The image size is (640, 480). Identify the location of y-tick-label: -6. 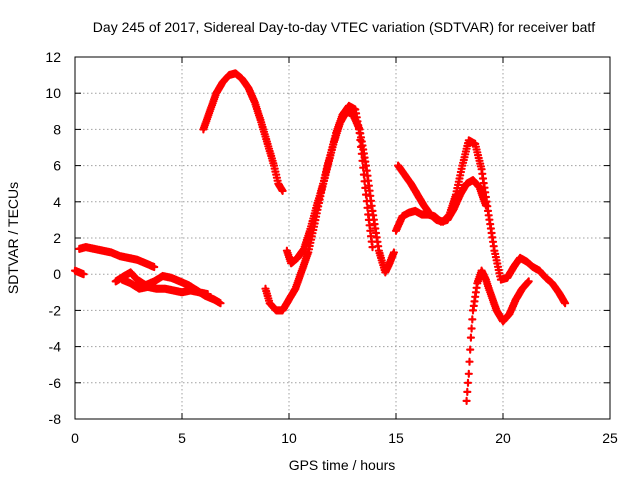
(55, 383).